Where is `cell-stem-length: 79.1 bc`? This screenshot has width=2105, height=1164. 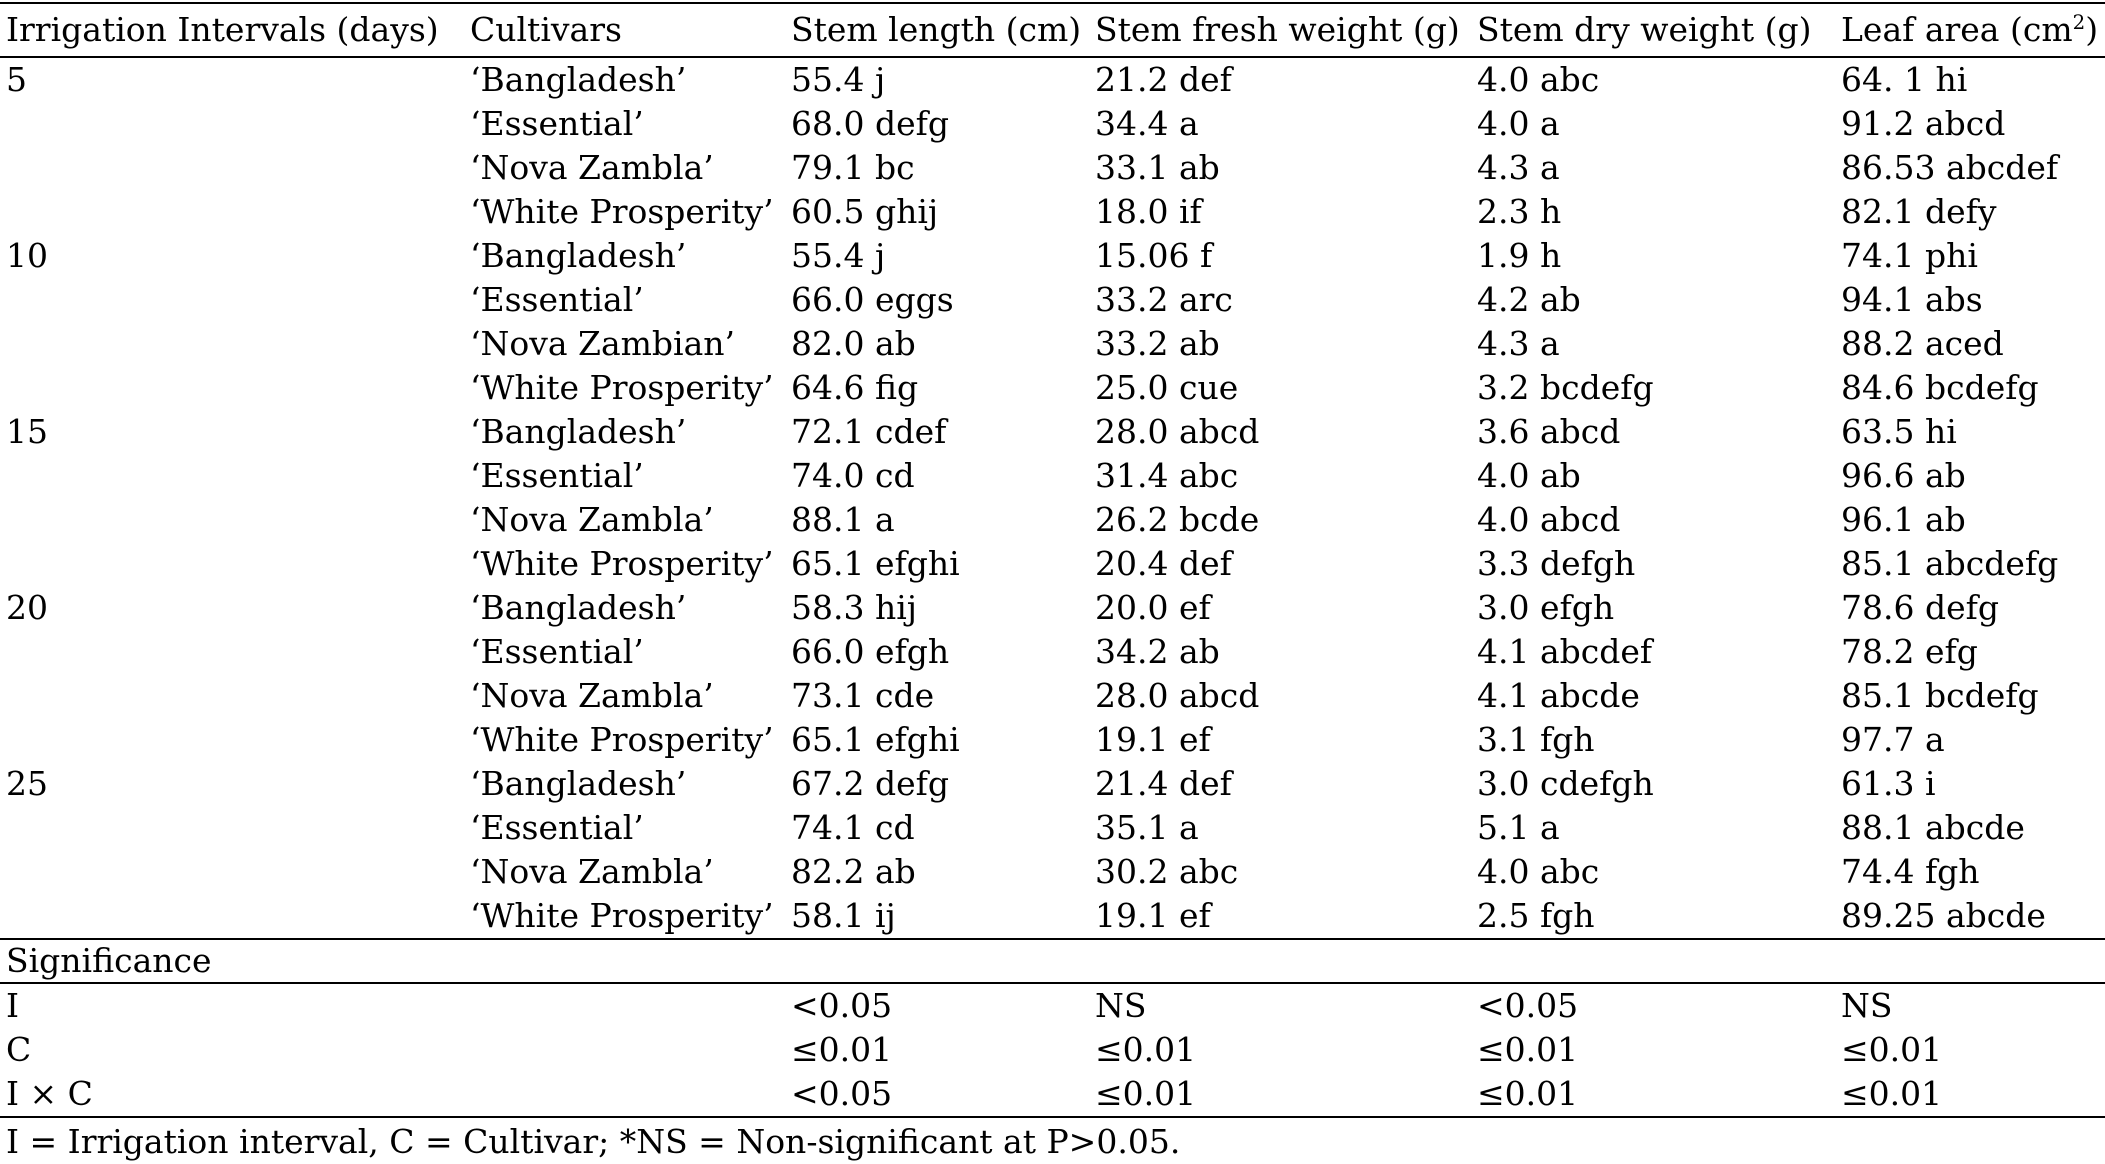 cell-stem-length: 79.1 bc is located at coordinates (853, 167).